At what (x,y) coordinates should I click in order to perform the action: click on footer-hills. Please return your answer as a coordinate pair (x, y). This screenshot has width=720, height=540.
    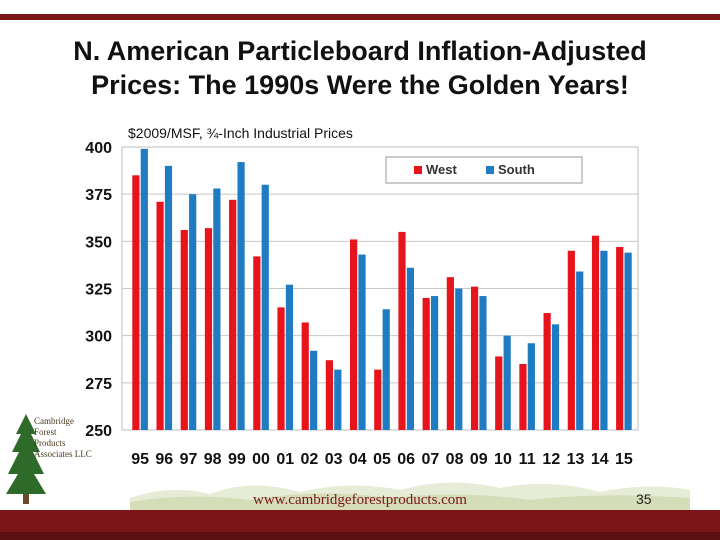
    Looking at the image, I should click on (410, 496).